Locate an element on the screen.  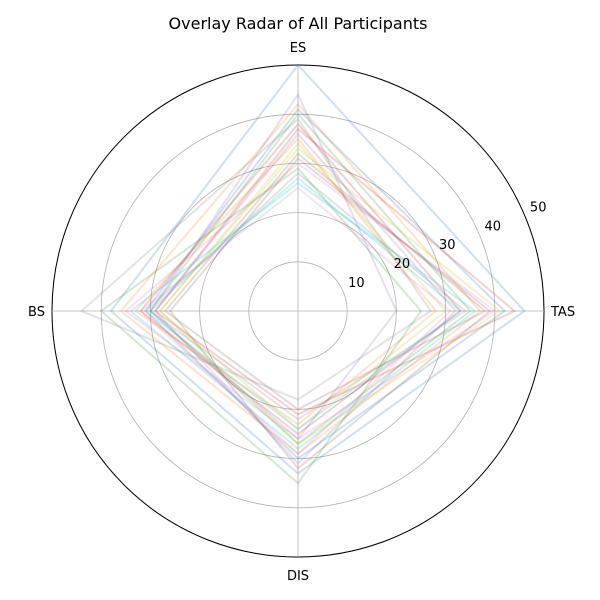
axis-label-tas: TAS is located at coordinates (562, 312).